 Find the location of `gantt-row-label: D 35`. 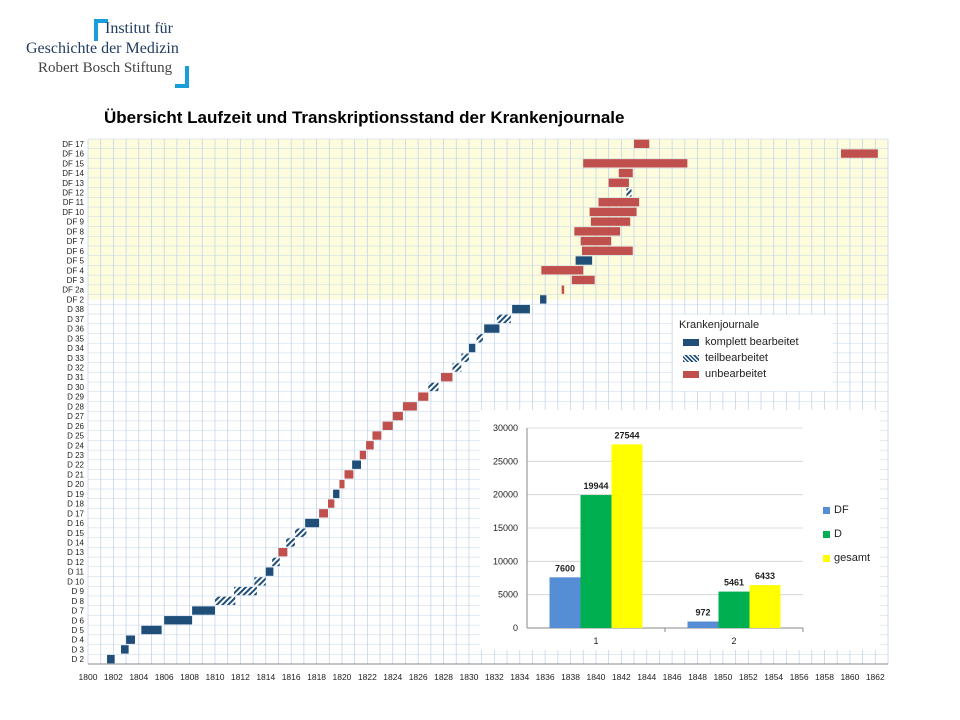

gantt-row-label: D 35 is located at coordinates (75, 338).